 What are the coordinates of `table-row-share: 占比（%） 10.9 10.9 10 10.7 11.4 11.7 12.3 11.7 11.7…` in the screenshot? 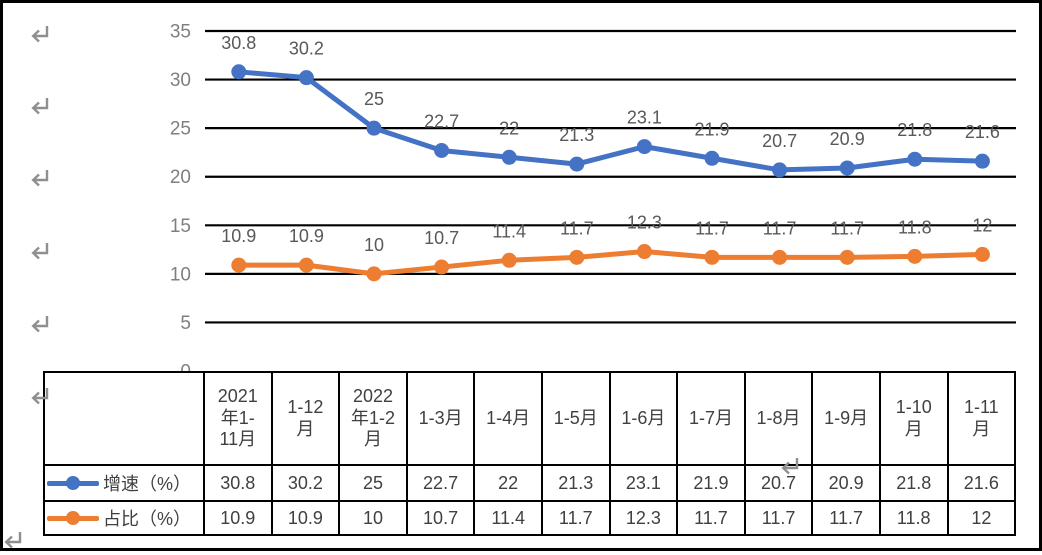 It's located at (530, 518).